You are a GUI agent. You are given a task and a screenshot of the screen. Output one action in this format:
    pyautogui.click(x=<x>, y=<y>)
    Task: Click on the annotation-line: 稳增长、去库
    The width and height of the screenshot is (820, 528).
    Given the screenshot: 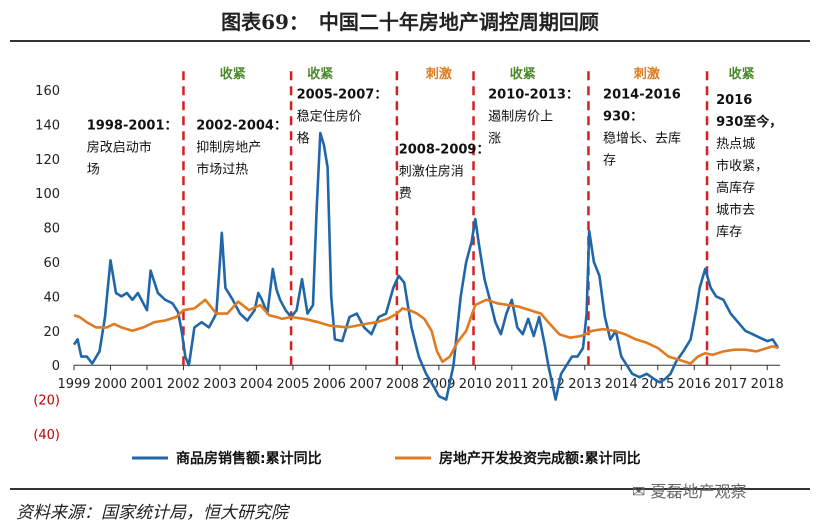 What is the action you would take?
    pyautogui.click(x=642, y=139)
    